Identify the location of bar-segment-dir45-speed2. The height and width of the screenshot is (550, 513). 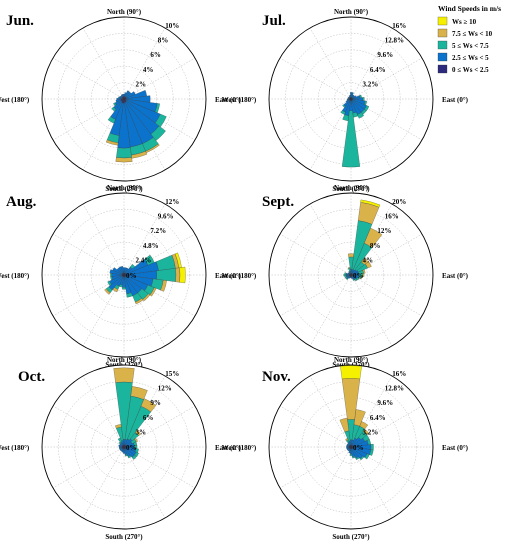
(133, 266).